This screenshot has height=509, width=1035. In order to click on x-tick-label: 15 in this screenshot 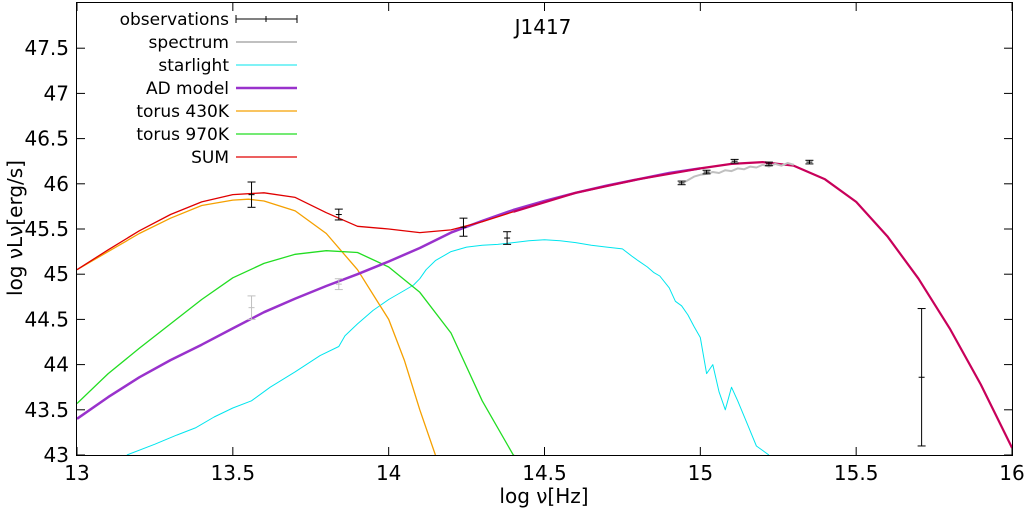, I will do `click(700, 473)`.